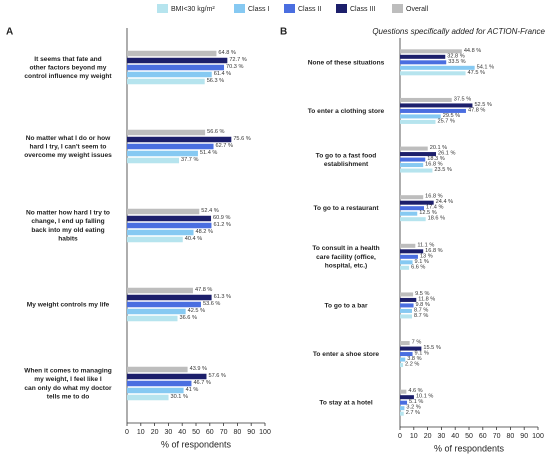  I want to click on value-label: 18.3 %, so click(435, 159).